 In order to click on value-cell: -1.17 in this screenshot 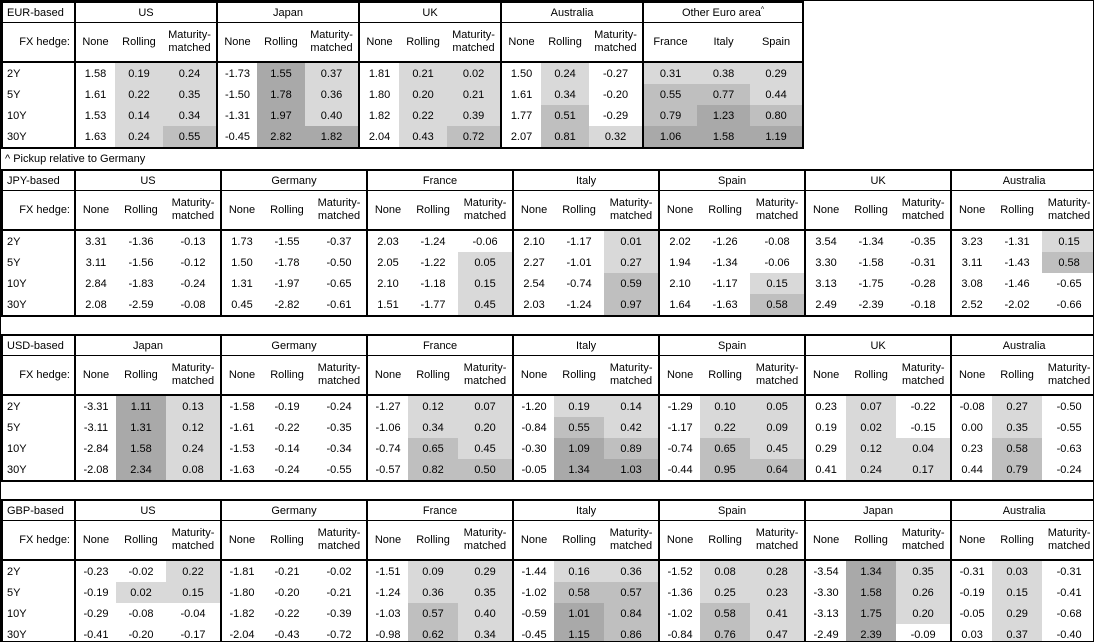, I will do `click(725, 283)`.